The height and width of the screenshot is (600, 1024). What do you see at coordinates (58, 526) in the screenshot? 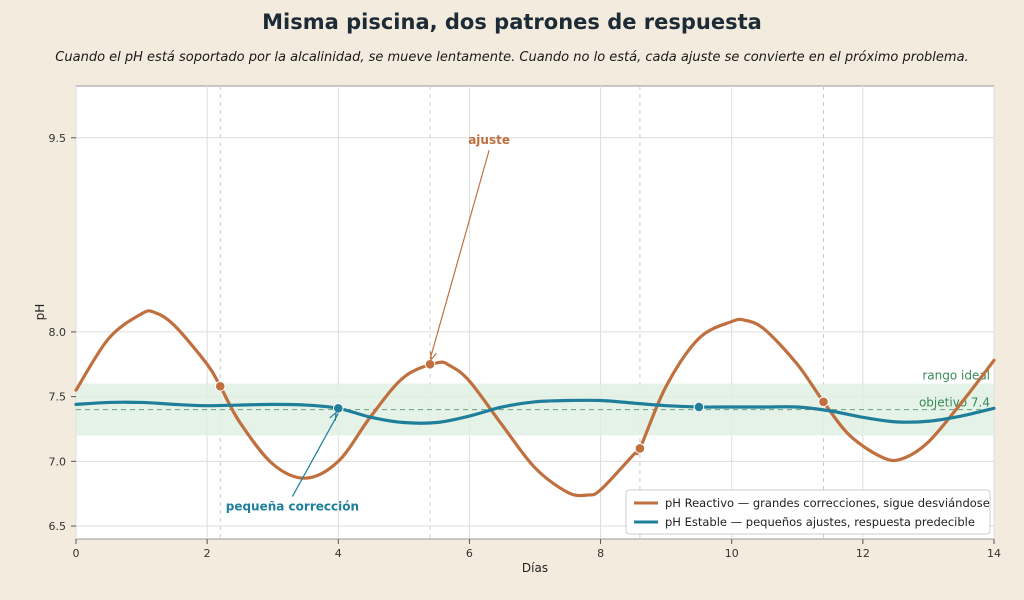
I see `y-tick-label: 6.5` at bounding box center [58, 526].